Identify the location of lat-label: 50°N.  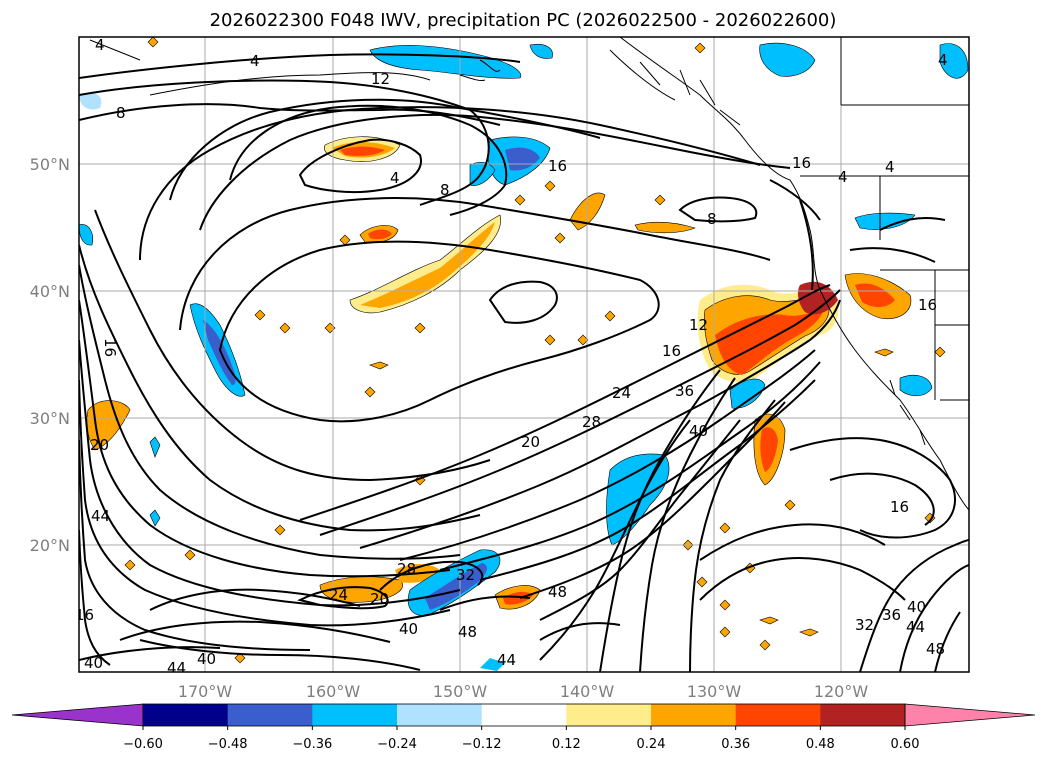
(50, 164).